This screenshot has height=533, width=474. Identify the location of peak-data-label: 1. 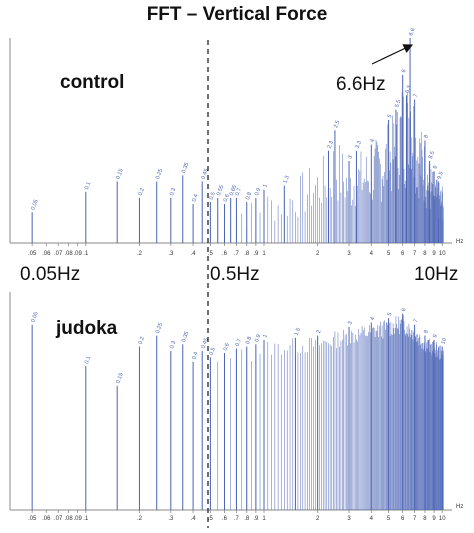
(265, 185).